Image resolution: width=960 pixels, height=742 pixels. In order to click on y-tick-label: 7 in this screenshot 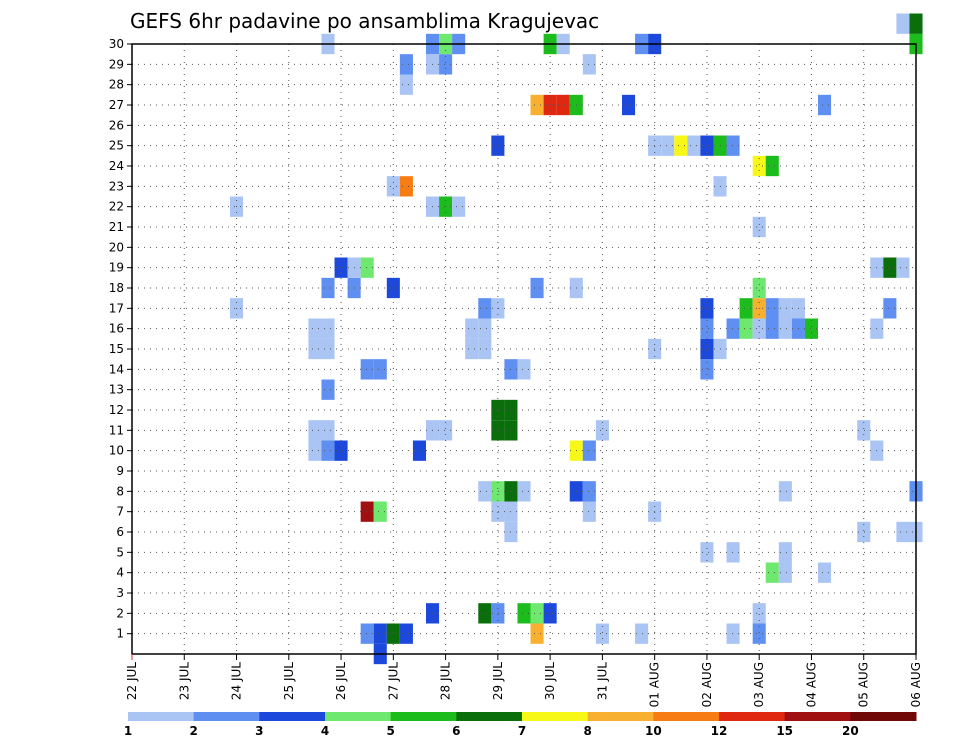, I will do `click(120, 512)`.